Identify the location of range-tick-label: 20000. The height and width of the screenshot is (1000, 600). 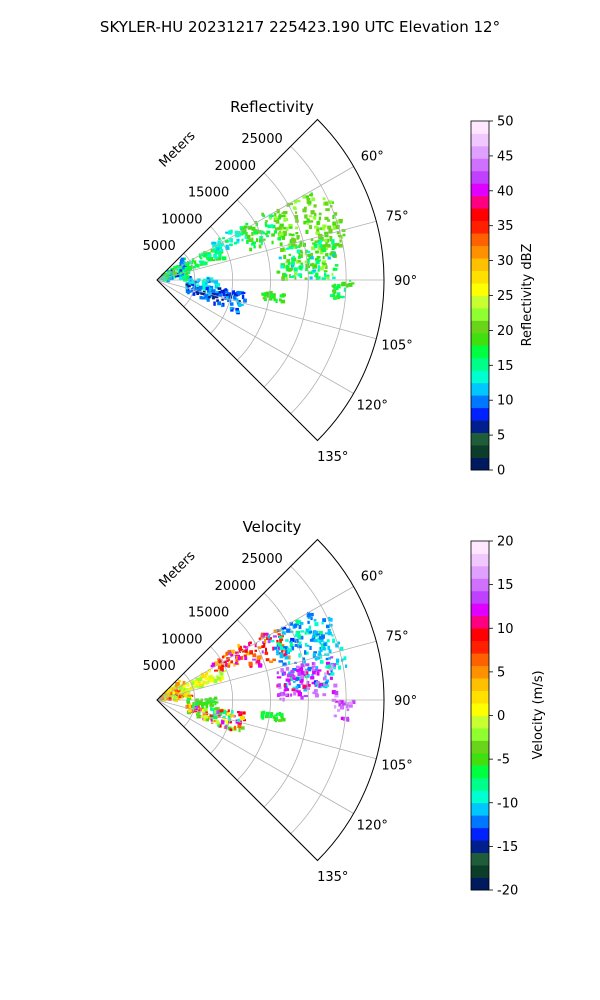
(235, 586).